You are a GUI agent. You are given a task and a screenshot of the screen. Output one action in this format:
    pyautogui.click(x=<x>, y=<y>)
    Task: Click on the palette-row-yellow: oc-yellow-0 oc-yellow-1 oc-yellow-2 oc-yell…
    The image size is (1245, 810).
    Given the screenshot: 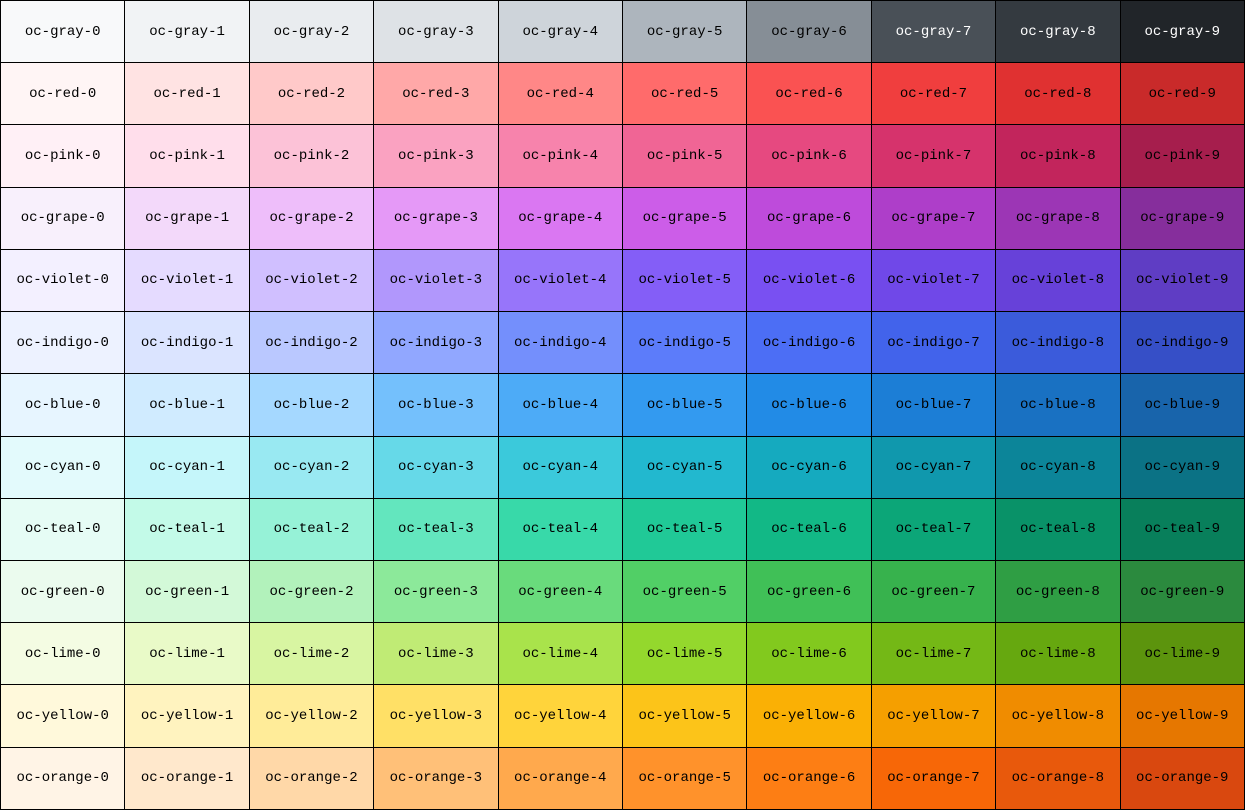 What is the action you would take?
    pyautogui.click(x=622, y=716)
    